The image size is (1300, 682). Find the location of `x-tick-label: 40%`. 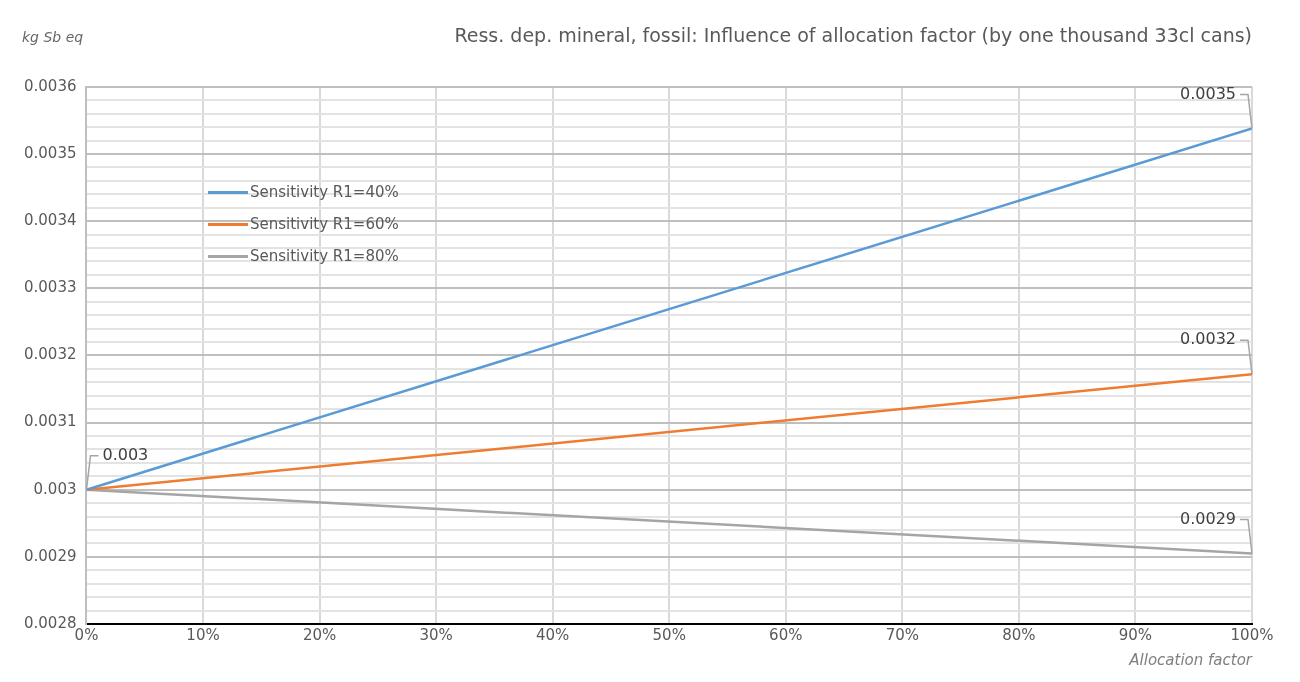

x-tick-label: 40% is located at coordinates (553, 634).